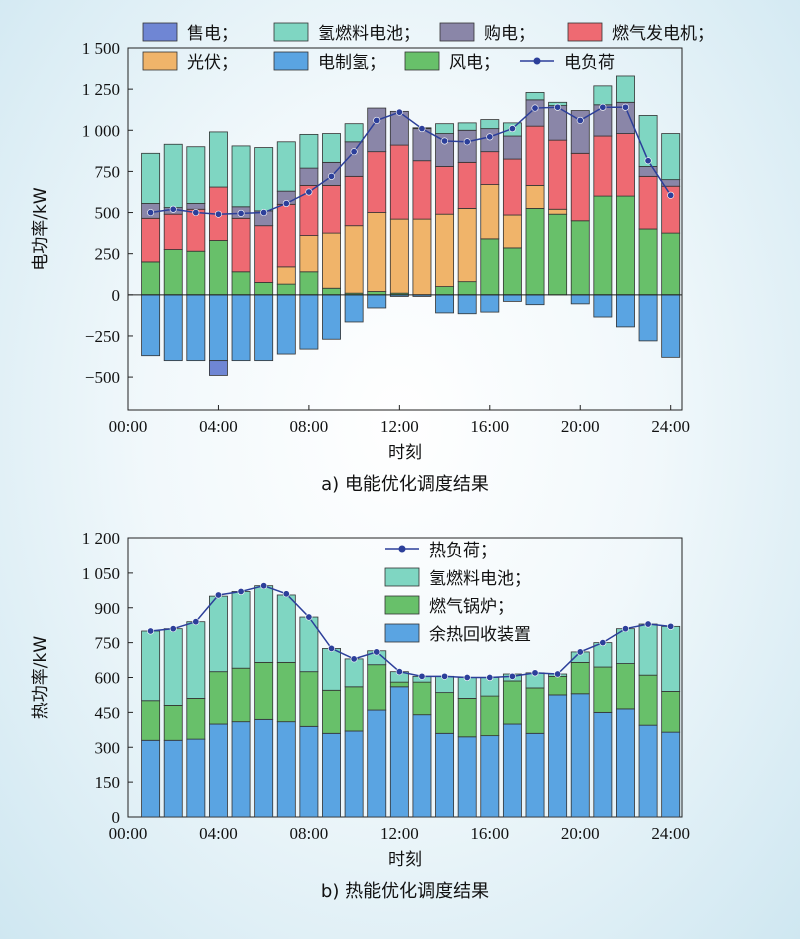 The height and width of the screenshot is (939, 800). I want to click on y-tick-label: 1 200, so click(101, 538).